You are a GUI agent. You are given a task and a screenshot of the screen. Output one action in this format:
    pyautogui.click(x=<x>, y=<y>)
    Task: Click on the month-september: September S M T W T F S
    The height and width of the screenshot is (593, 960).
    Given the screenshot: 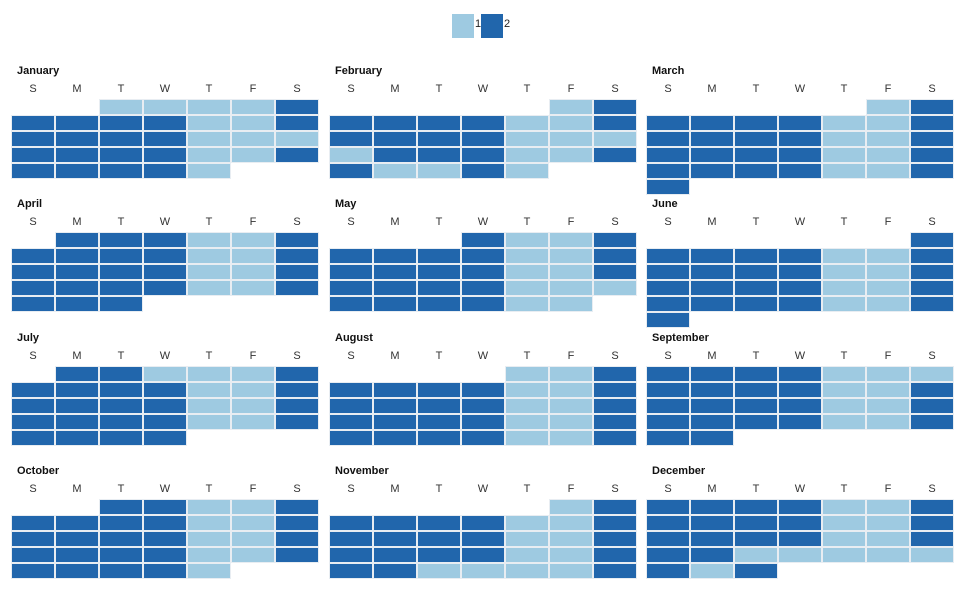 What is the action you would take?
    pyautogui.click(x=800, y=394)
    